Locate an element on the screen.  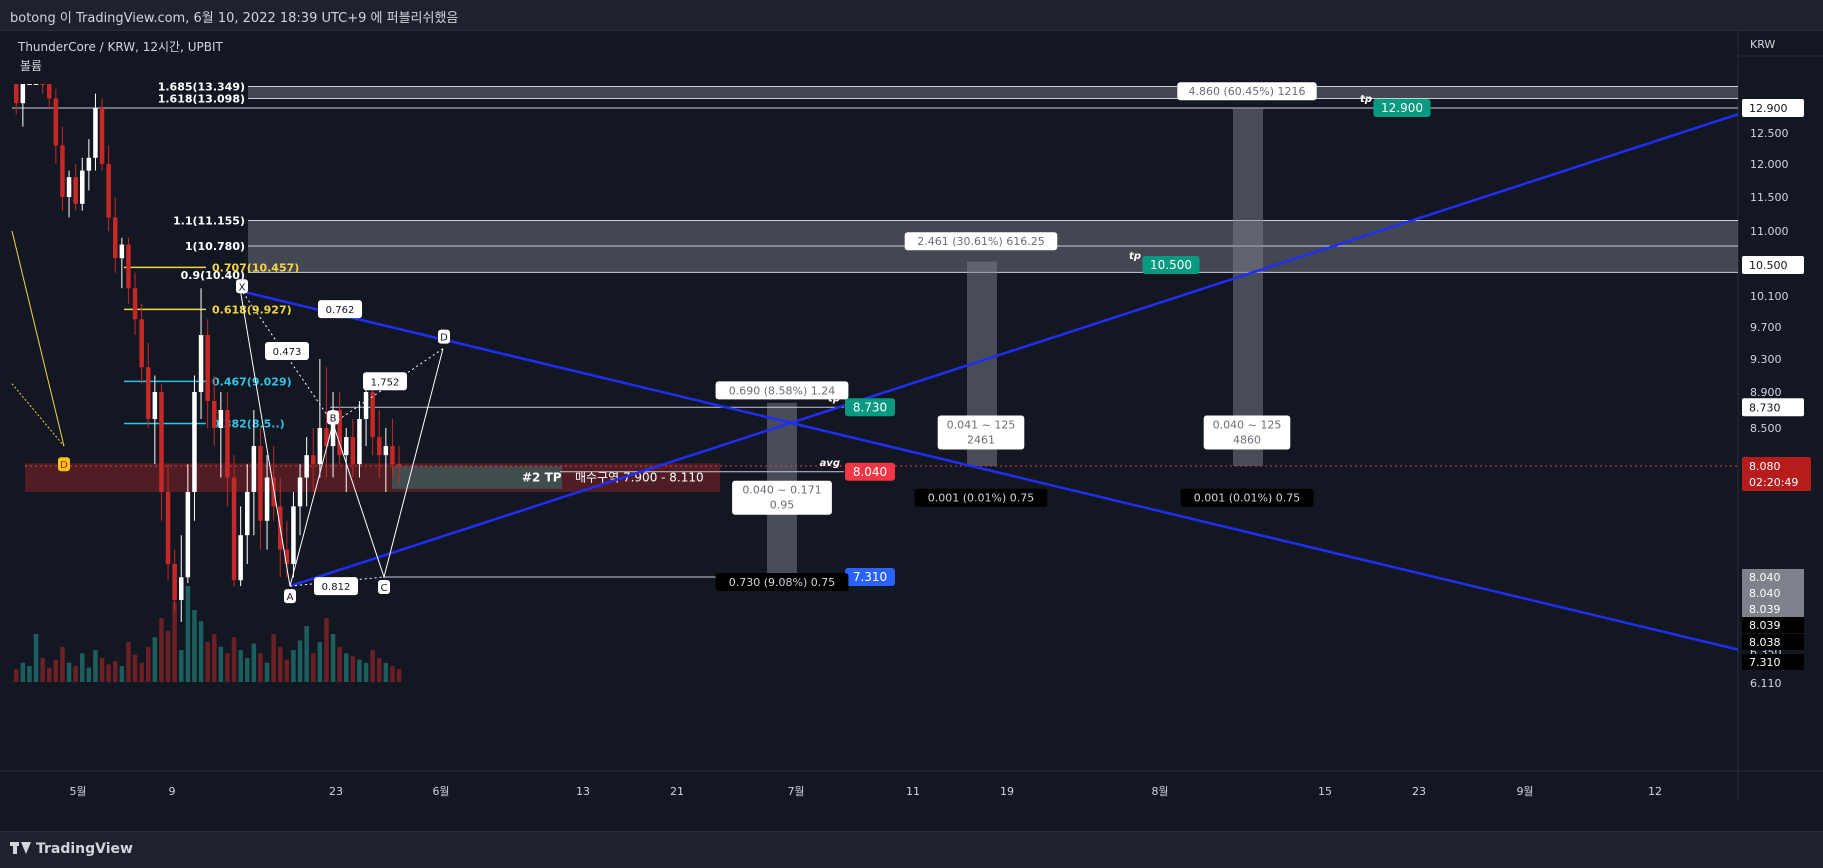
pattern-ratio-text: 0.473 is located at coordinates (287, 352).